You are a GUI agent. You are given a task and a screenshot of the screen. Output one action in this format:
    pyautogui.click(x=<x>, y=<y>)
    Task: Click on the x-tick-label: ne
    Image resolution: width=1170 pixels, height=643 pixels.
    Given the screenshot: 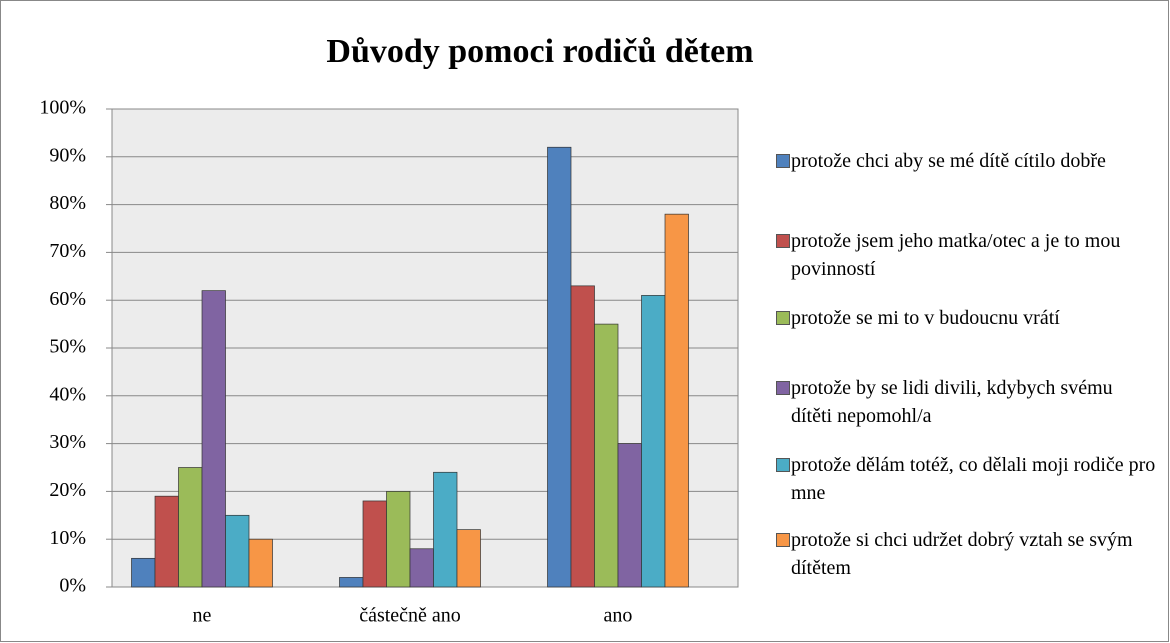 What is the action you would take?
    pyautogui.click(x=202, y=616)
    